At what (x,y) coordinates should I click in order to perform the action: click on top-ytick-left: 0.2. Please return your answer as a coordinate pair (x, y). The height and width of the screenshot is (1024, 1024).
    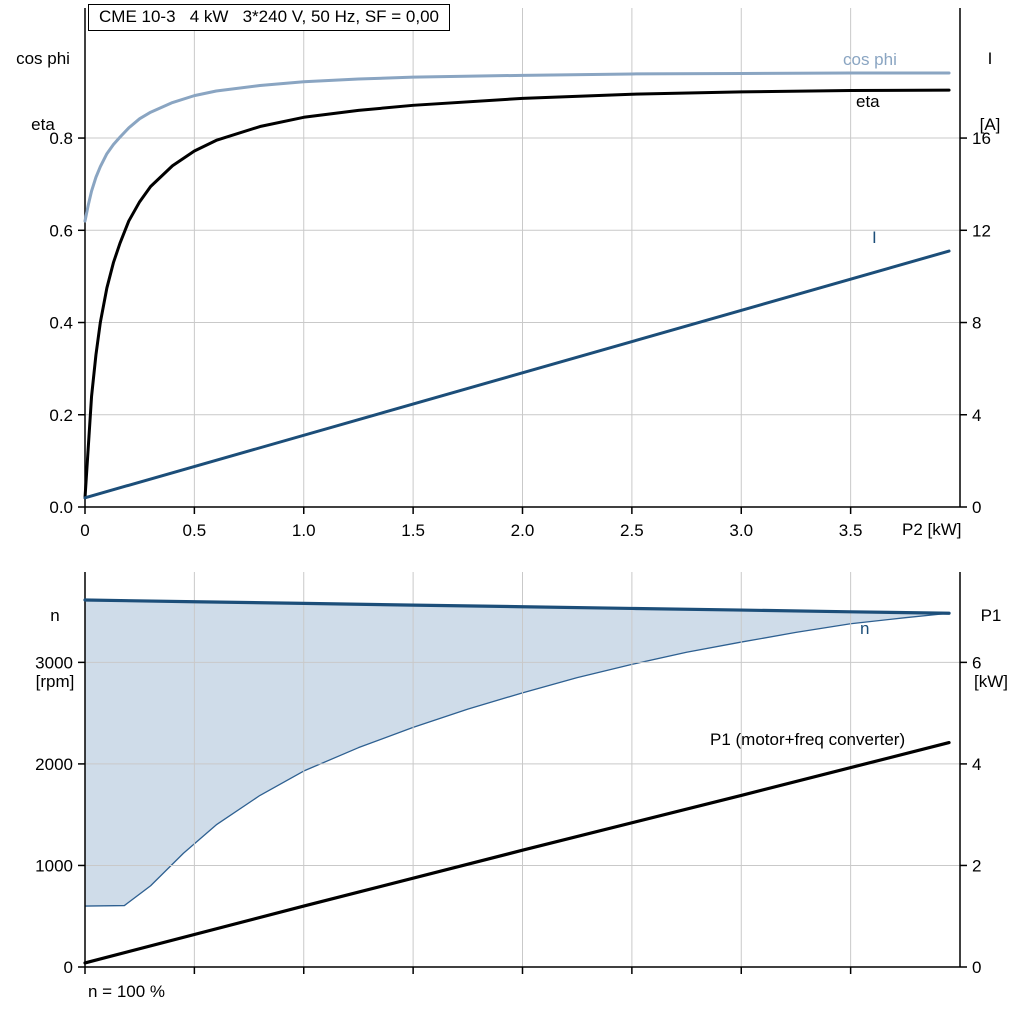
    Looking at the image, I should click on (61, 415).